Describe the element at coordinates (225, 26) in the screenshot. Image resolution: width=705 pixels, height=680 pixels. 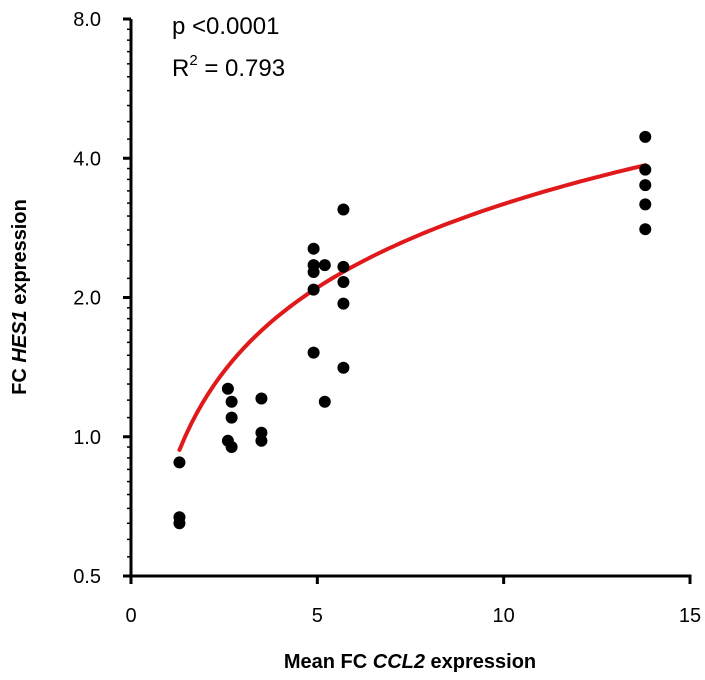
I see `p-value-annotation: p <0.0001` at that location.